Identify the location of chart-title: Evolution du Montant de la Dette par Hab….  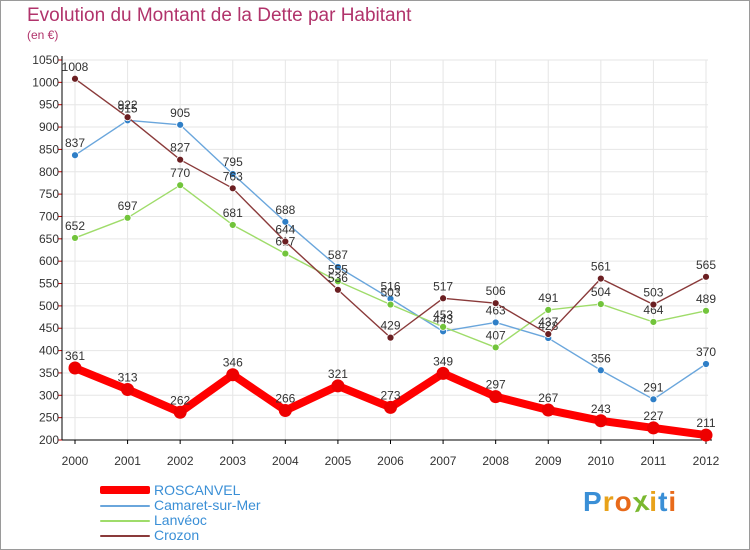
(219, 15).